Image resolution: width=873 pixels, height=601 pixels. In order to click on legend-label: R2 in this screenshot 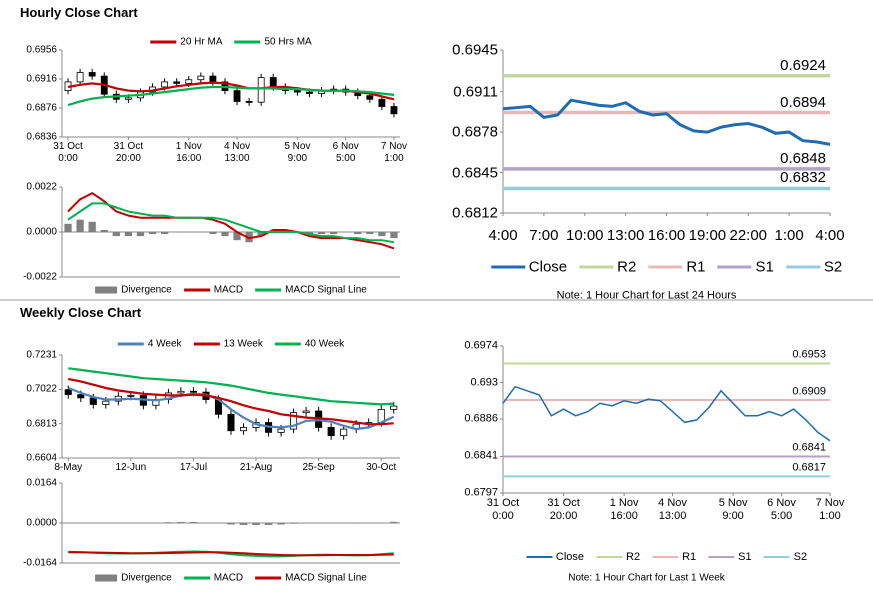, I will do `click(627, 267)`.